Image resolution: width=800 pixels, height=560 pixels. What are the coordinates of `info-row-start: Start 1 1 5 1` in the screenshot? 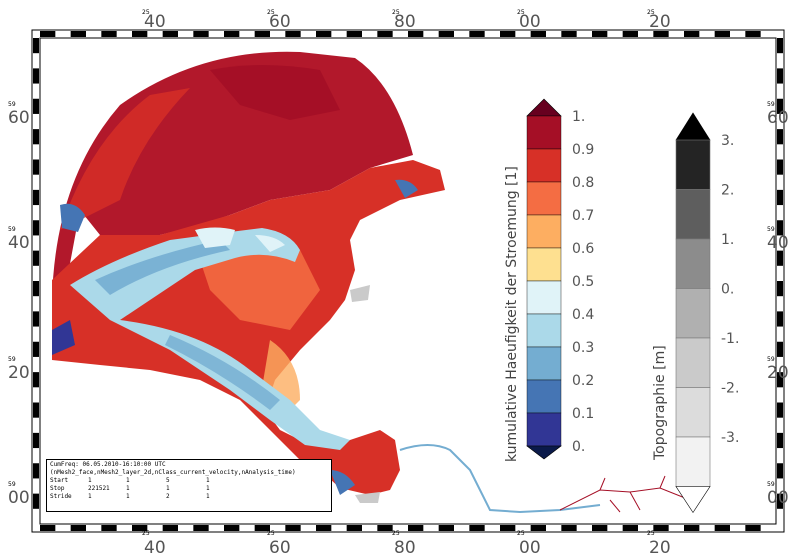 It's located at (130, 480).